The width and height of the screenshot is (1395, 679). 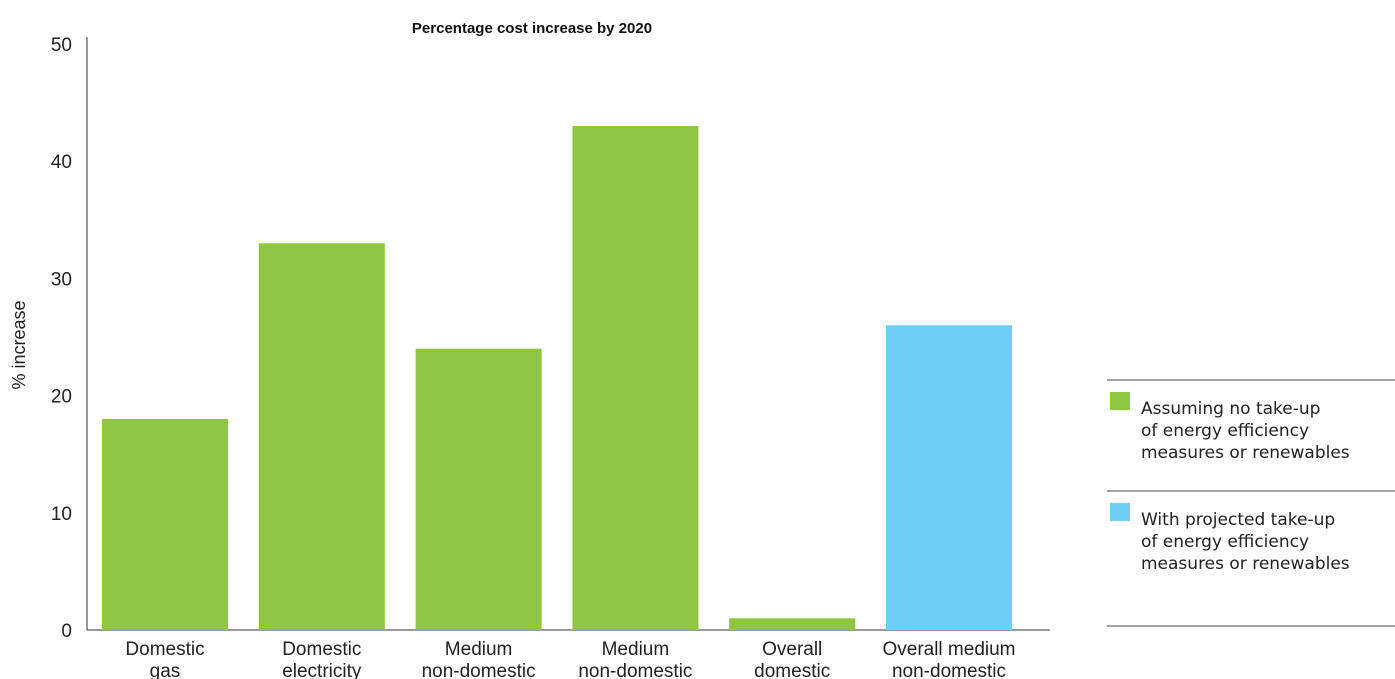 What do you see at coordinates (66, 631) in the screenshot?
I see `y-tick-label: 0` at bounding box center [66, 631].